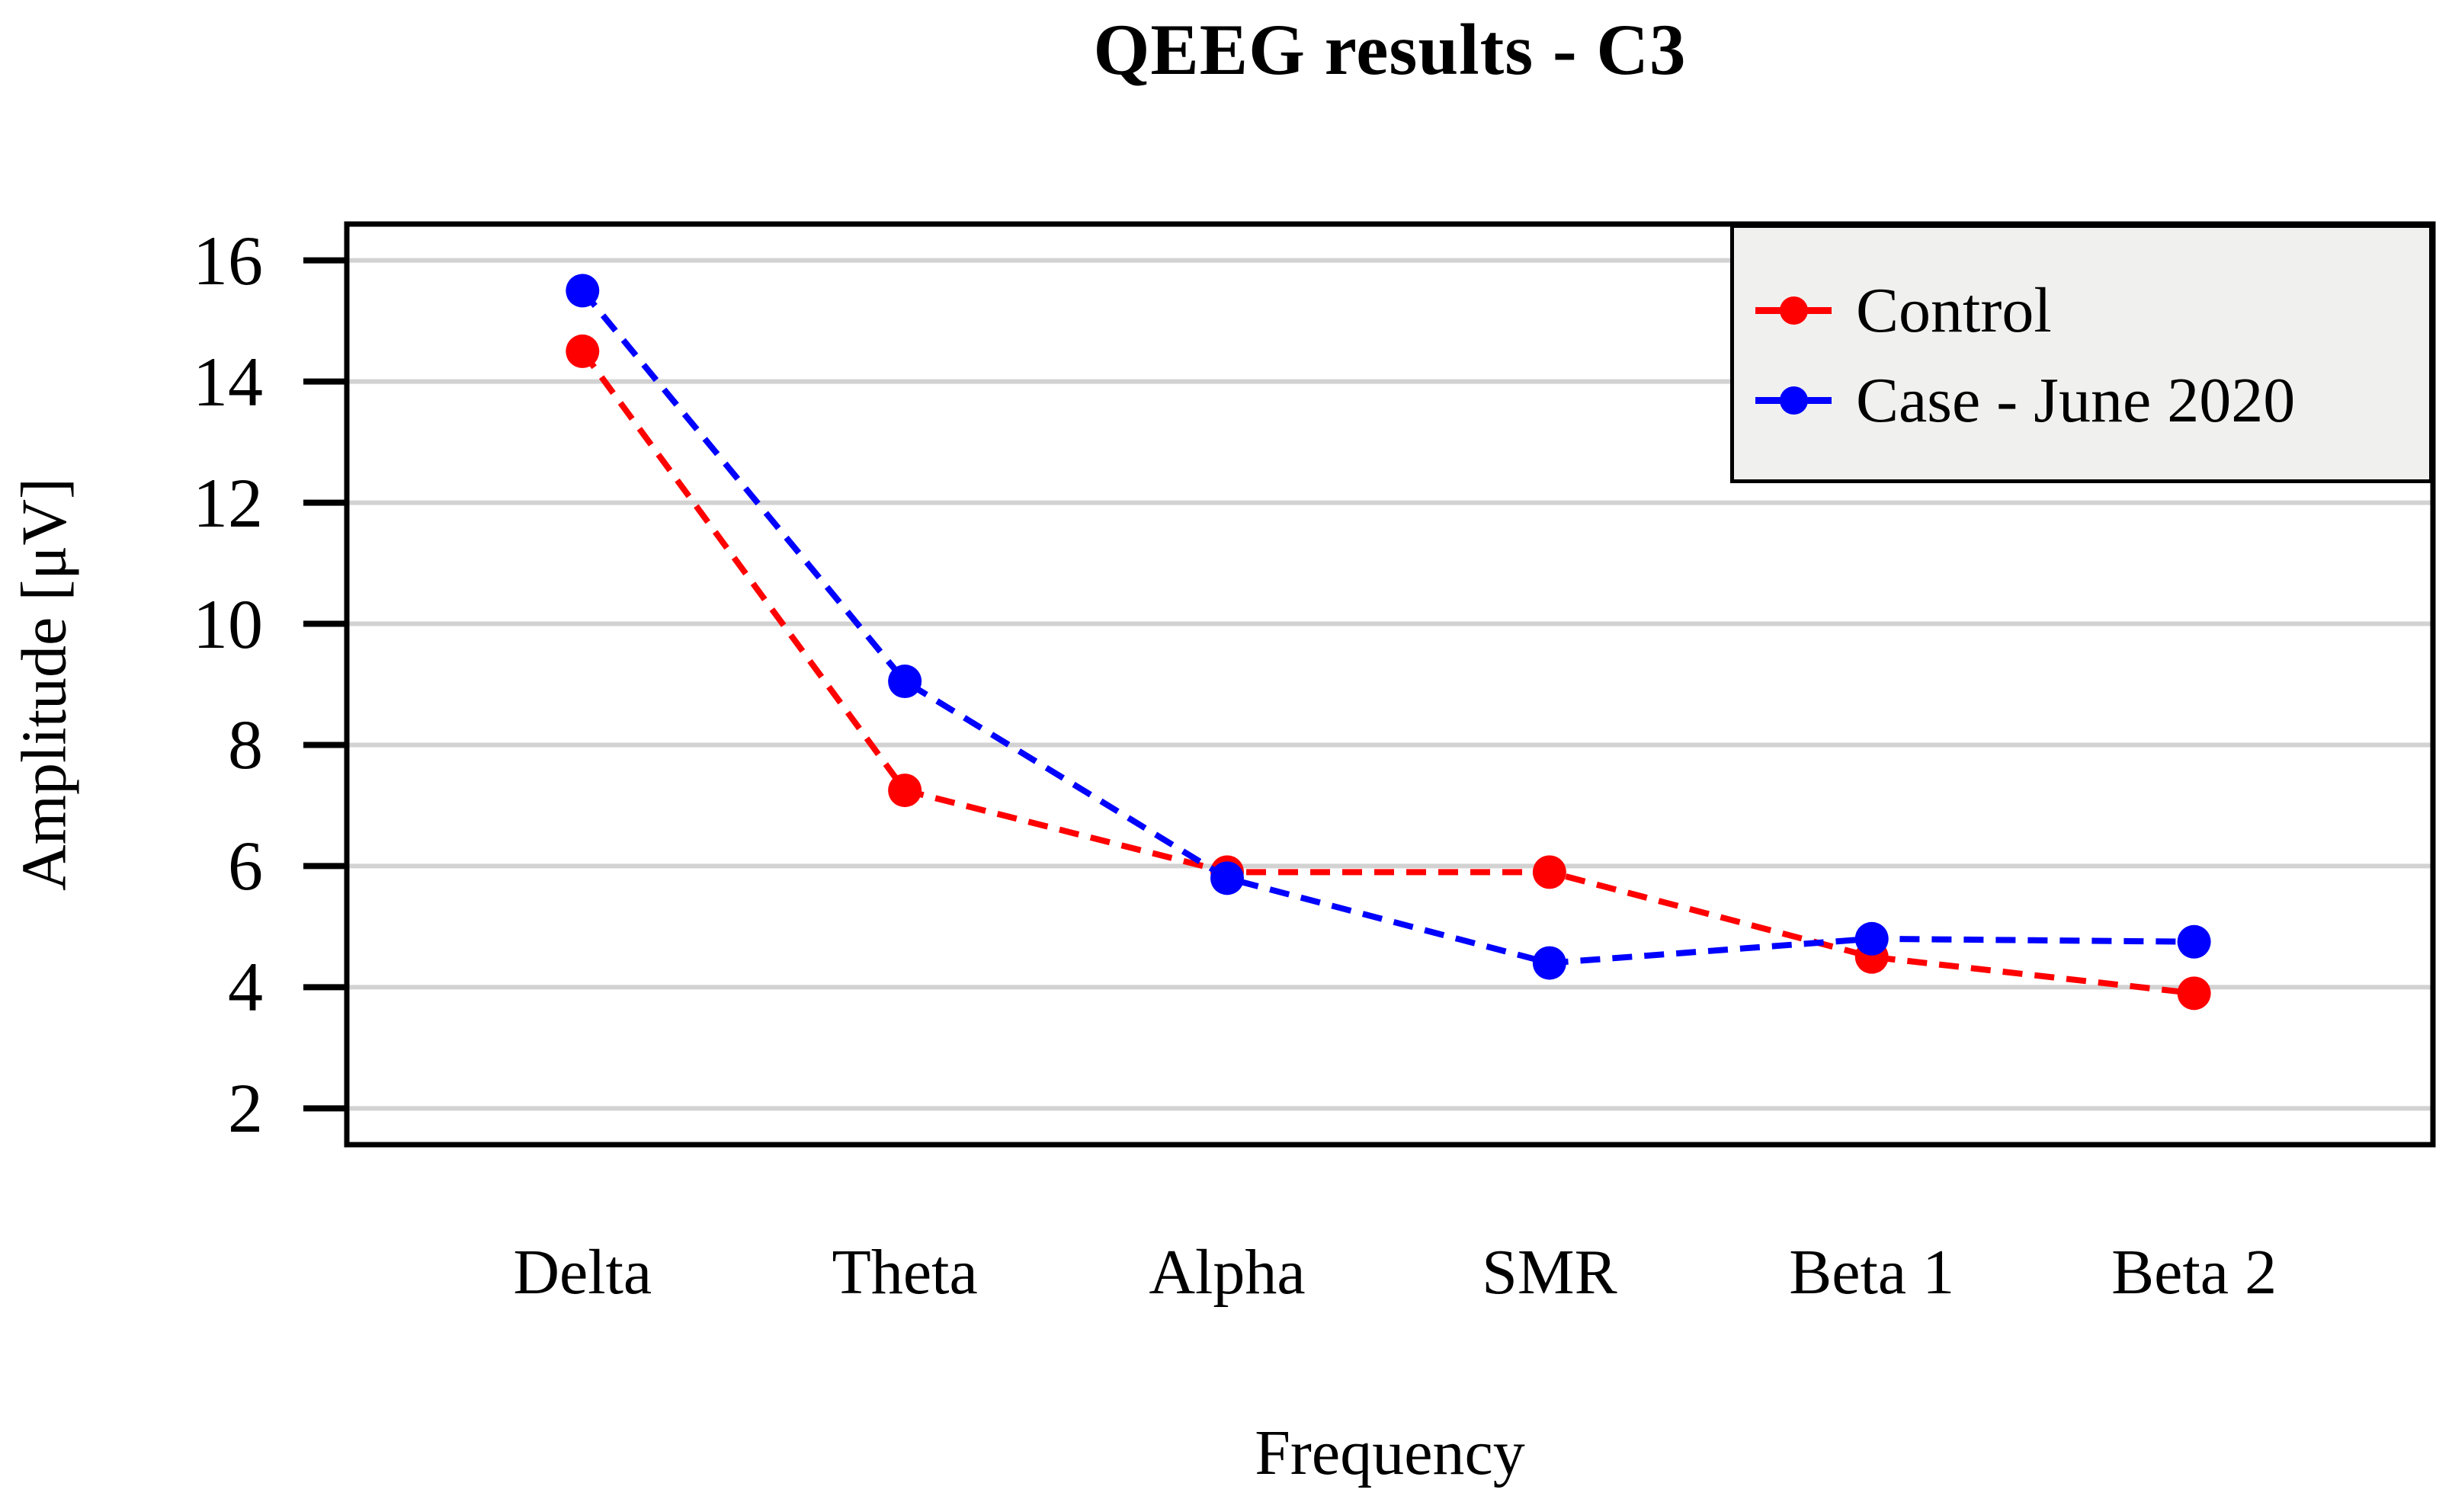 The height and width of the screenshot is (1512, 2452). I want to click on legend: Control Case - June 2020, so click(2081, 353).